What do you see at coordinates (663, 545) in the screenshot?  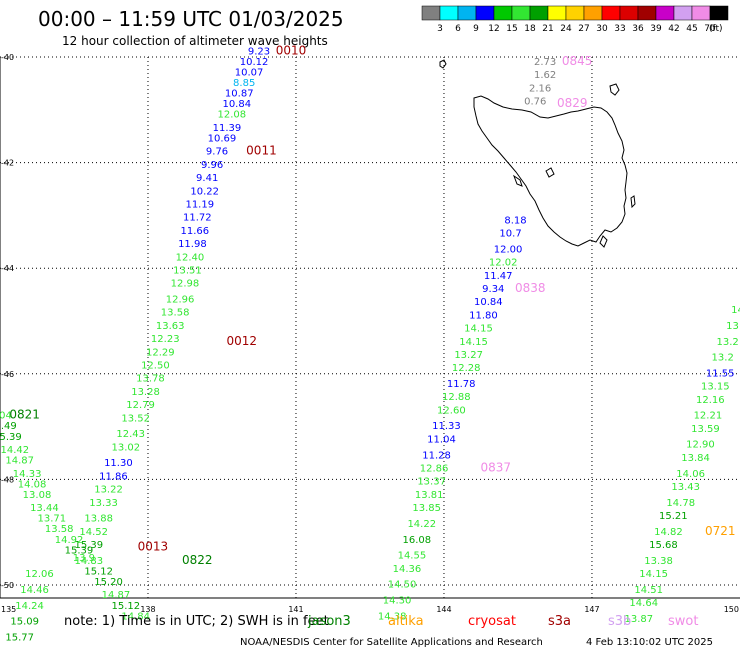 I see `wave-height-value: 15.68` at bounding box center [663, 545].